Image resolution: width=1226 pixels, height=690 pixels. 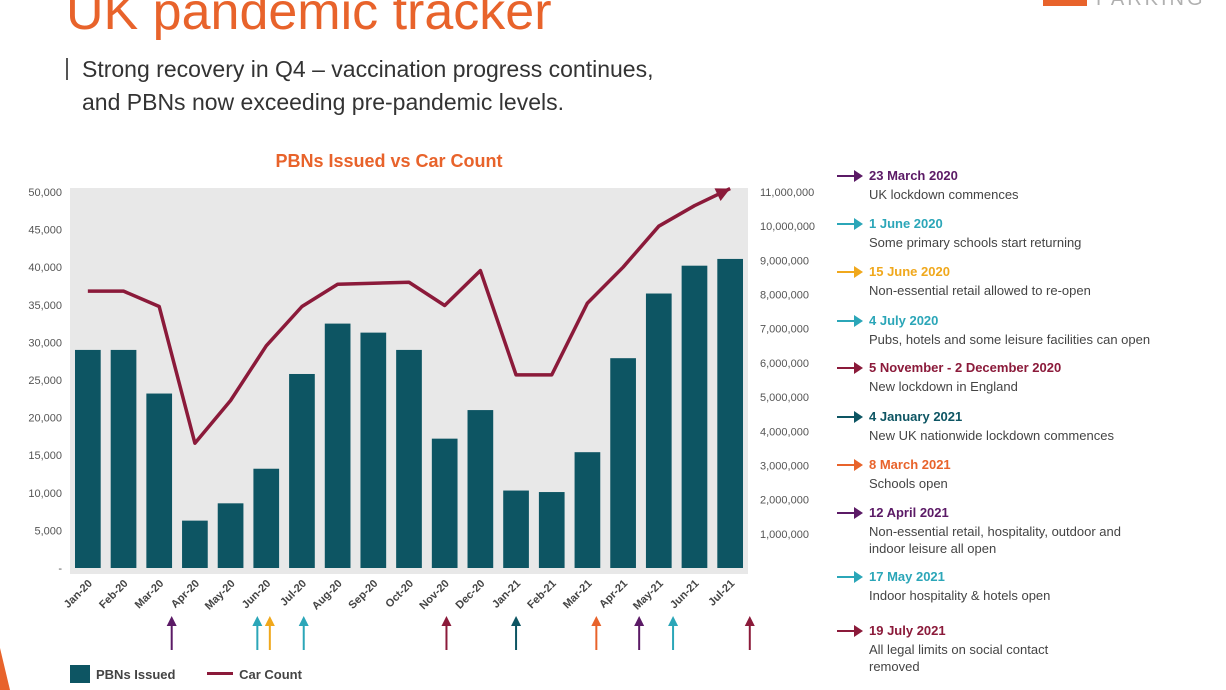 What do you see at coordinates (506, 594) in the screenshot?
I see `x-tick-label: Jan-21` at bounding box center [506, 594].